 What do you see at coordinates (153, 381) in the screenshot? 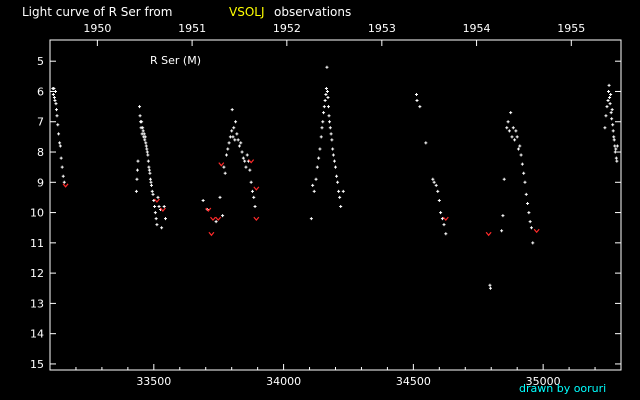
I see `x-tick-label-33500: 33500` at bounding box center [153, 381].